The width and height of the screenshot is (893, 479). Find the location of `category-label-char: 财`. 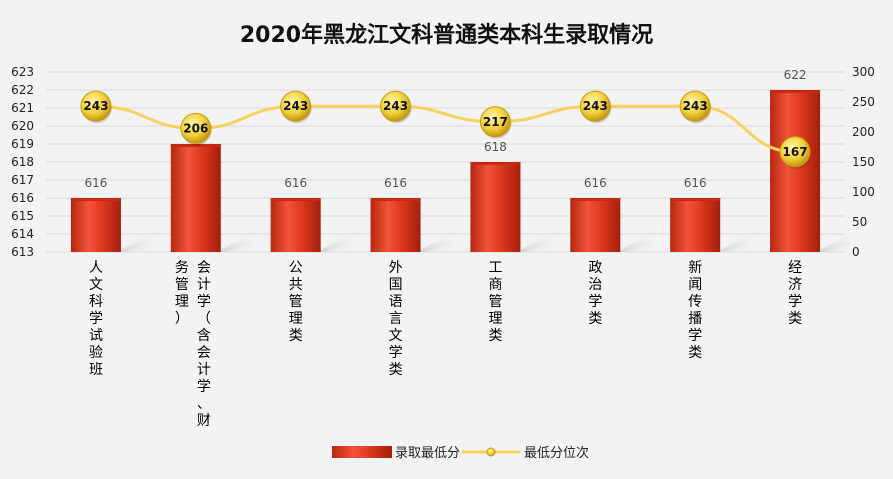

category-label-char: 财 is located at coordinates (204, 421).